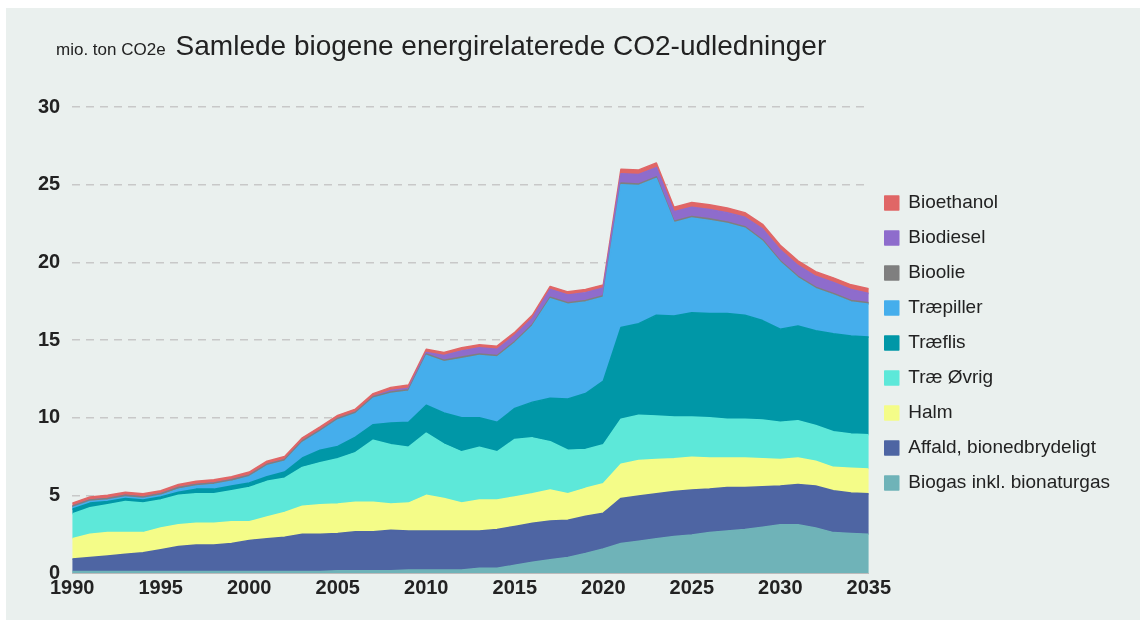 This screenshot has width=1146, height=627. I want to click on legend-label: Biodiesel, so click(947, 237).